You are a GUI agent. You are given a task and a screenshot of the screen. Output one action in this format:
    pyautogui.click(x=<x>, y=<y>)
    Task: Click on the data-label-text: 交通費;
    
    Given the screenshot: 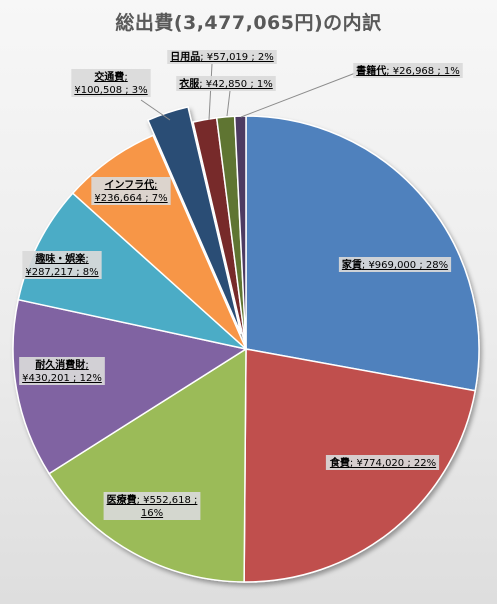 What is the action you would take?
    pyautogui.click(x=110, y=76)
    